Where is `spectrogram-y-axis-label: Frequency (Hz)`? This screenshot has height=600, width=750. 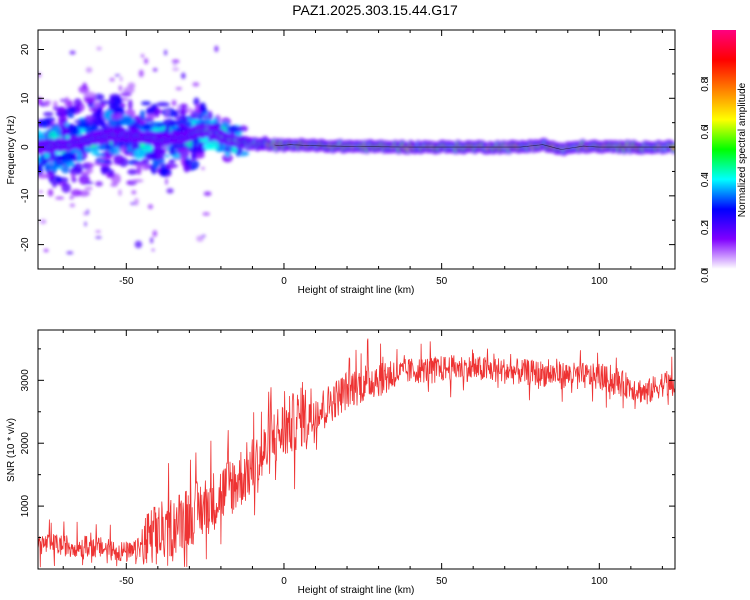 spectrogram-y-axis-label: Frequency (Hz) is located at coordinates (11, 150).